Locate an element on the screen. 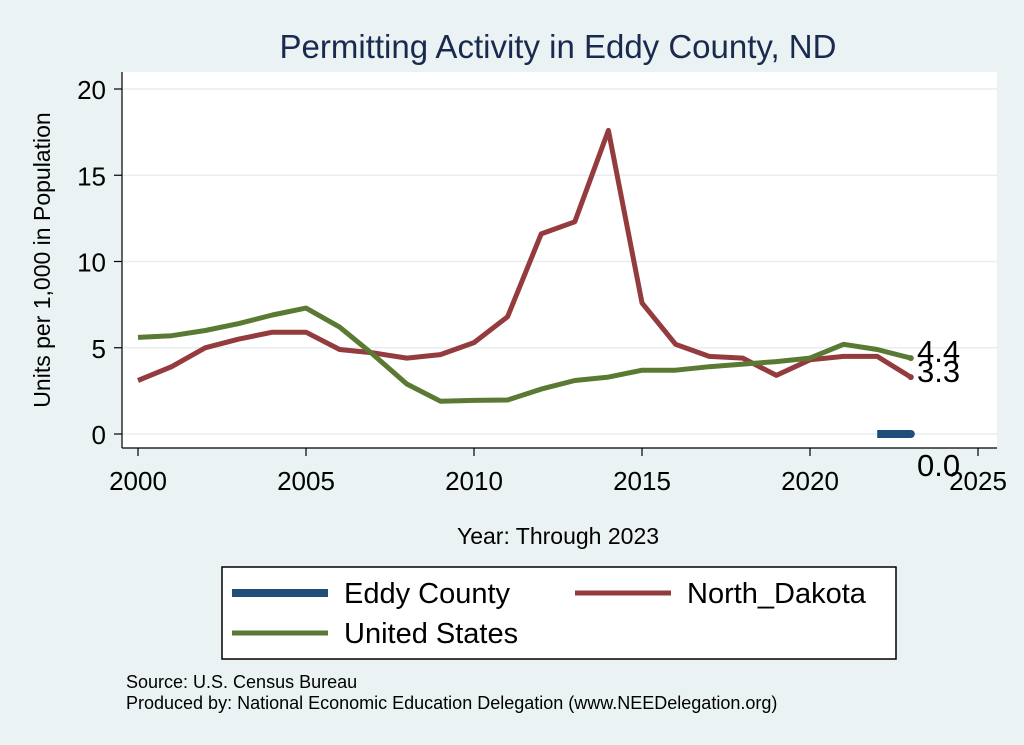  x-axis-ticks: 2000 2005 2010 2015 2020 2025 is located at coordinates (558, 472).